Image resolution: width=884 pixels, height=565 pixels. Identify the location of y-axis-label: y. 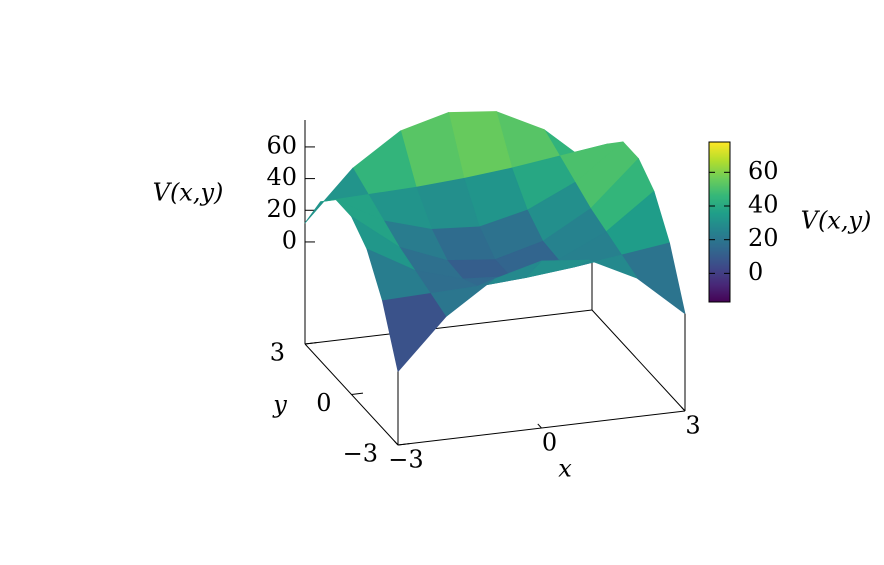
(279, 405).